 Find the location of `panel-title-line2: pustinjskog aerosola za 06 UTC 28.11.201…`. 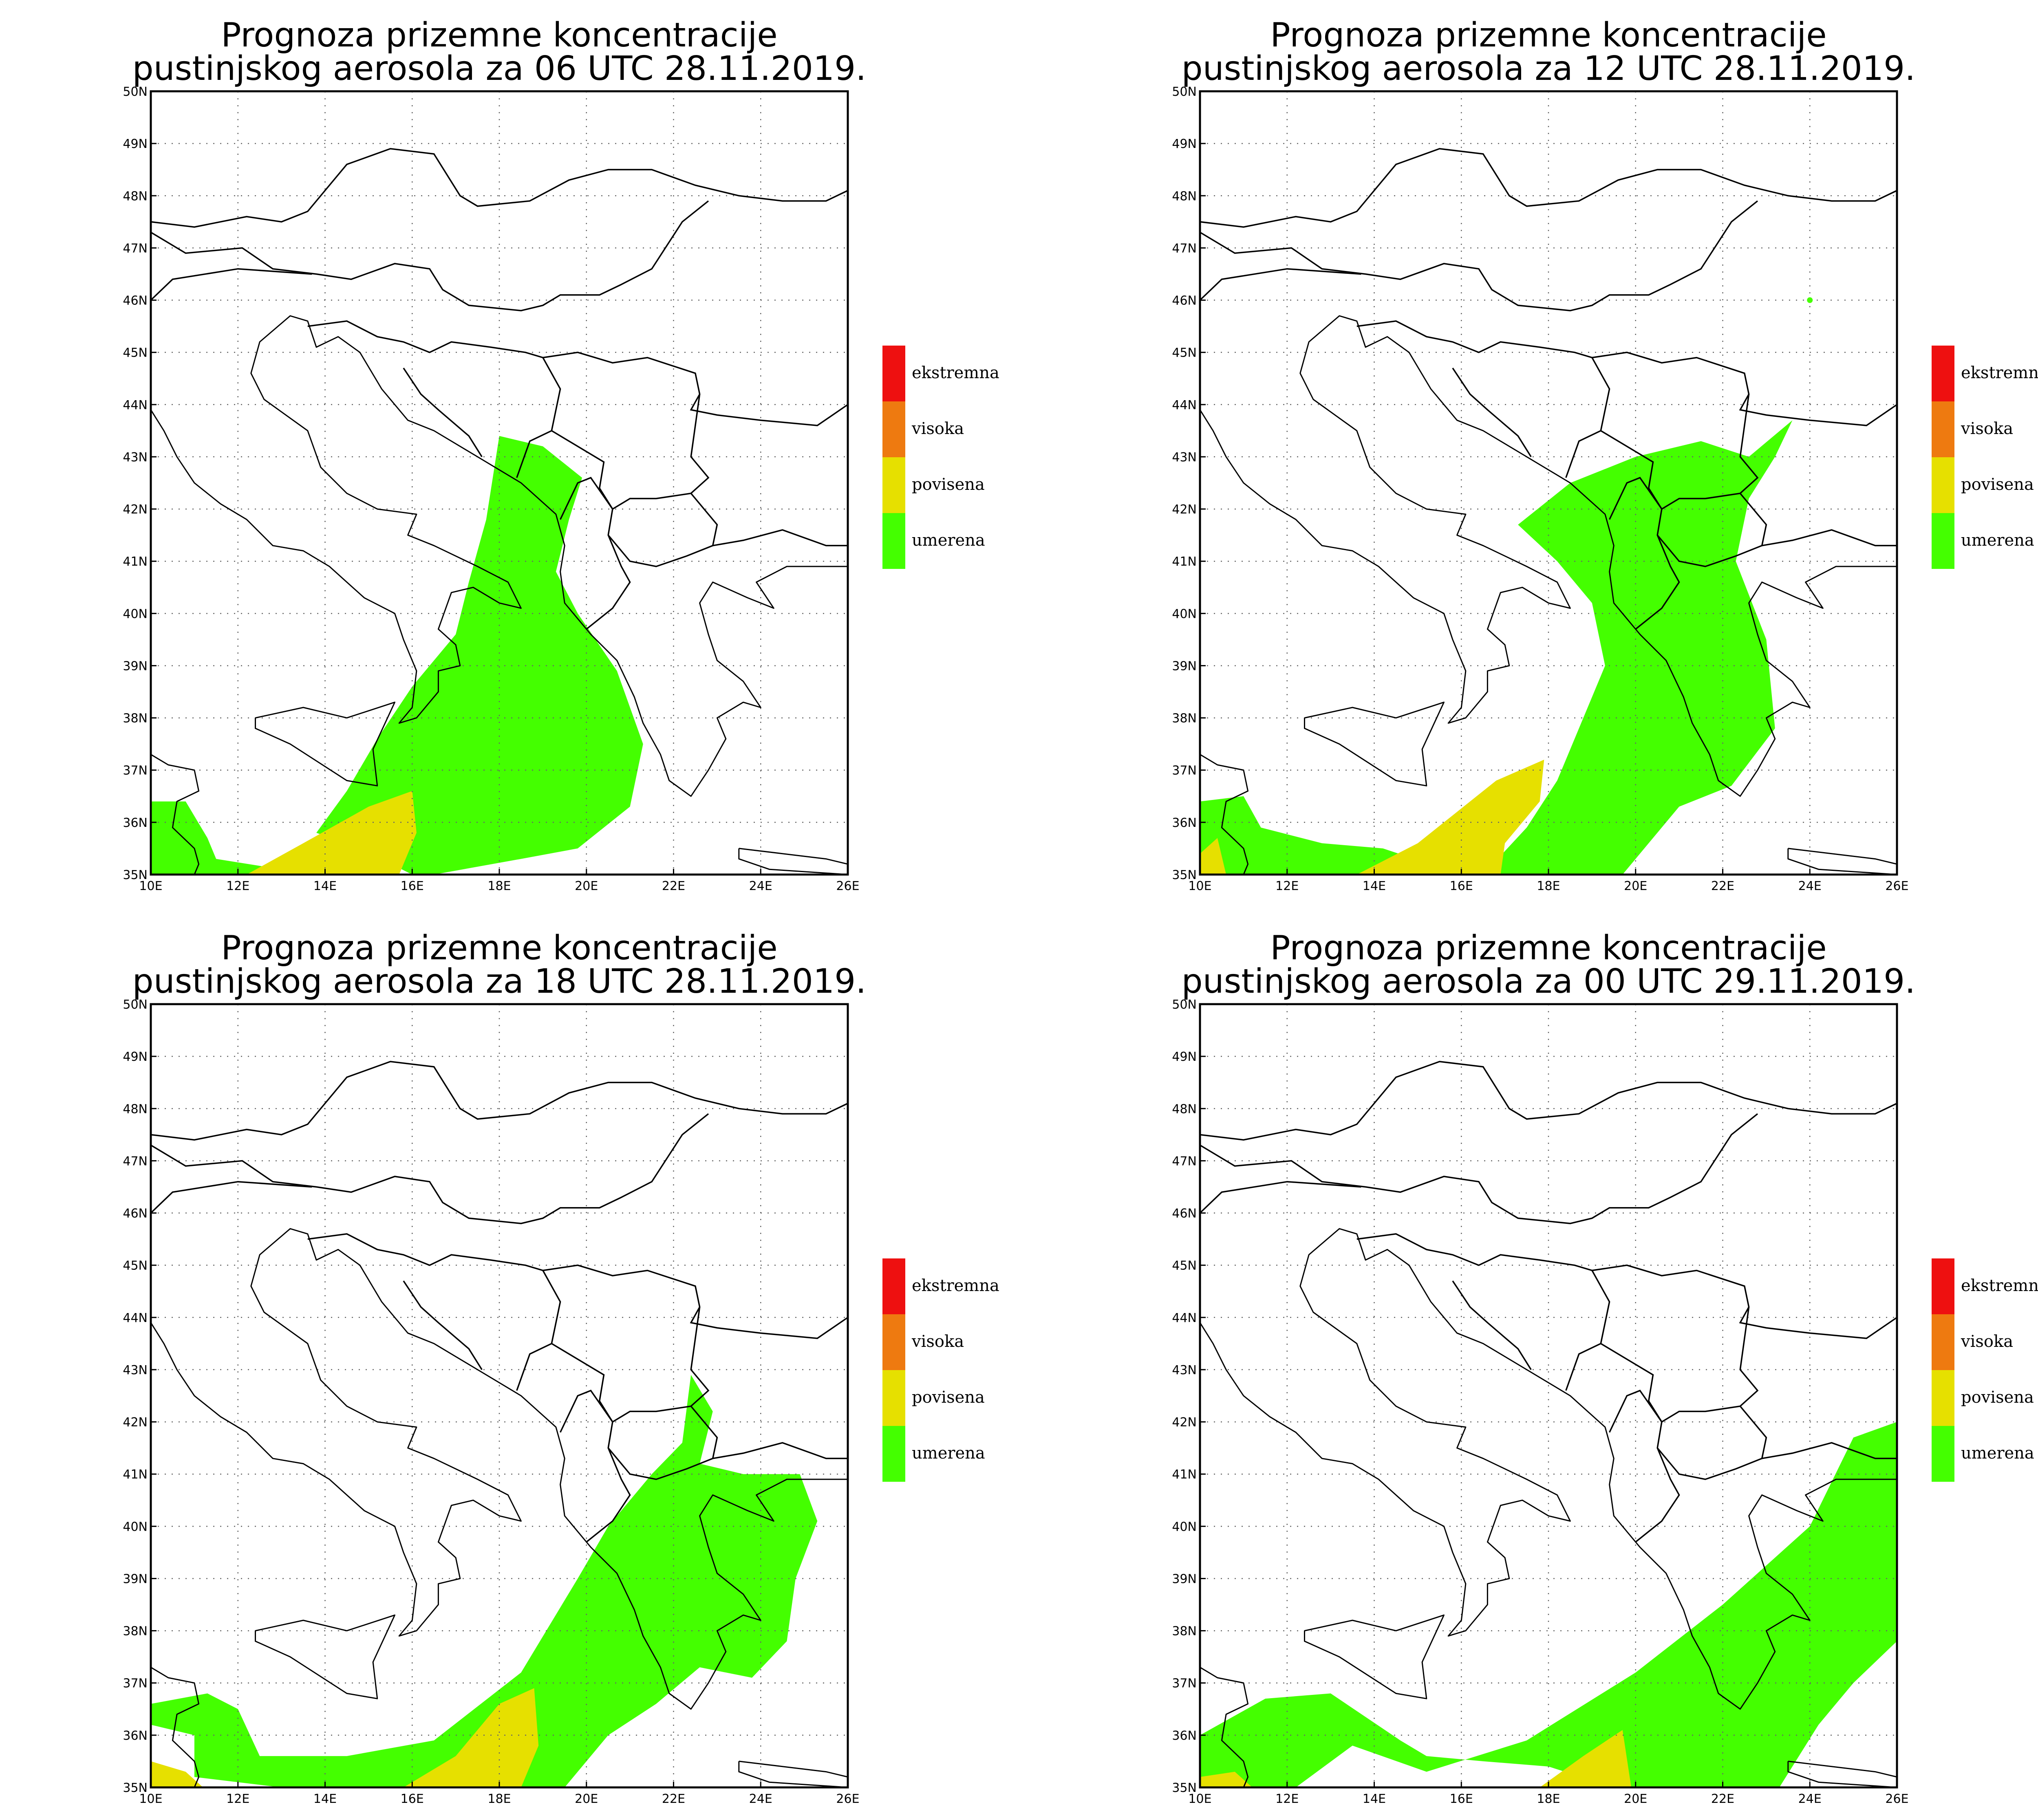

panel-title-line2: pustinjskog aerosola za 06 UTC 28.11.201… is located at coordinates (500, 69).